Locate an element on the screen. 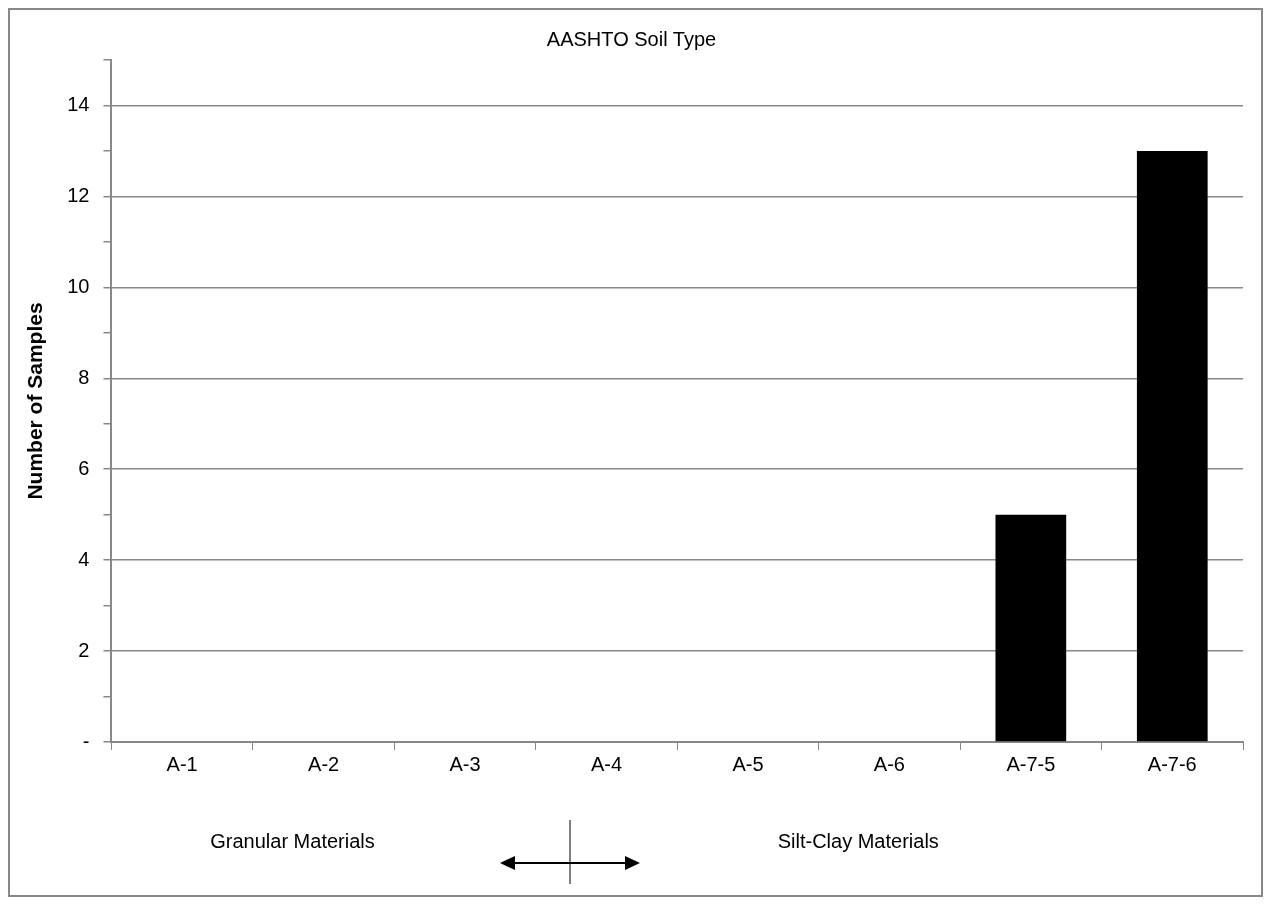  y-axis-title: Number of Samples is located at coordinates (35, 401).